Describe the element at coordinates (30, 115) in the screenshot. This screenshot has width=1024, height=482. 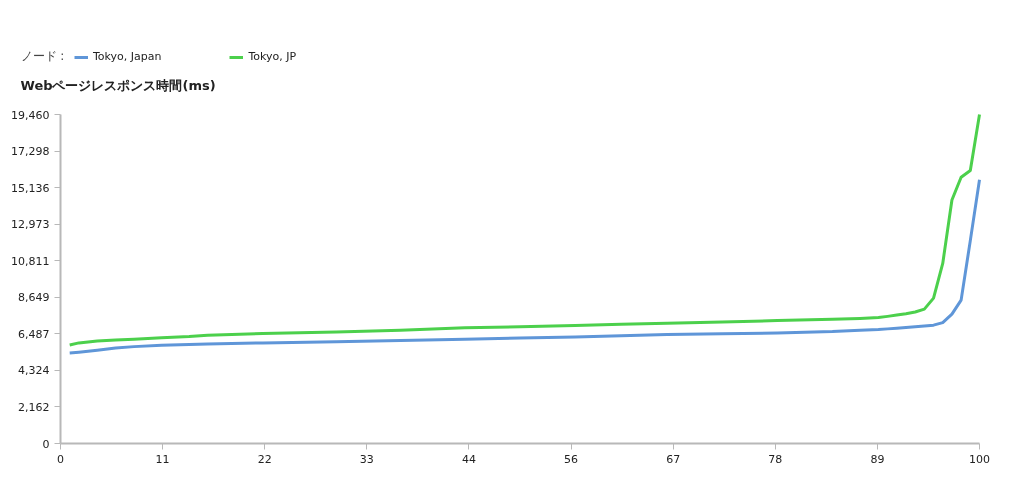
I see `y-tick-label: 19,460` at that location.